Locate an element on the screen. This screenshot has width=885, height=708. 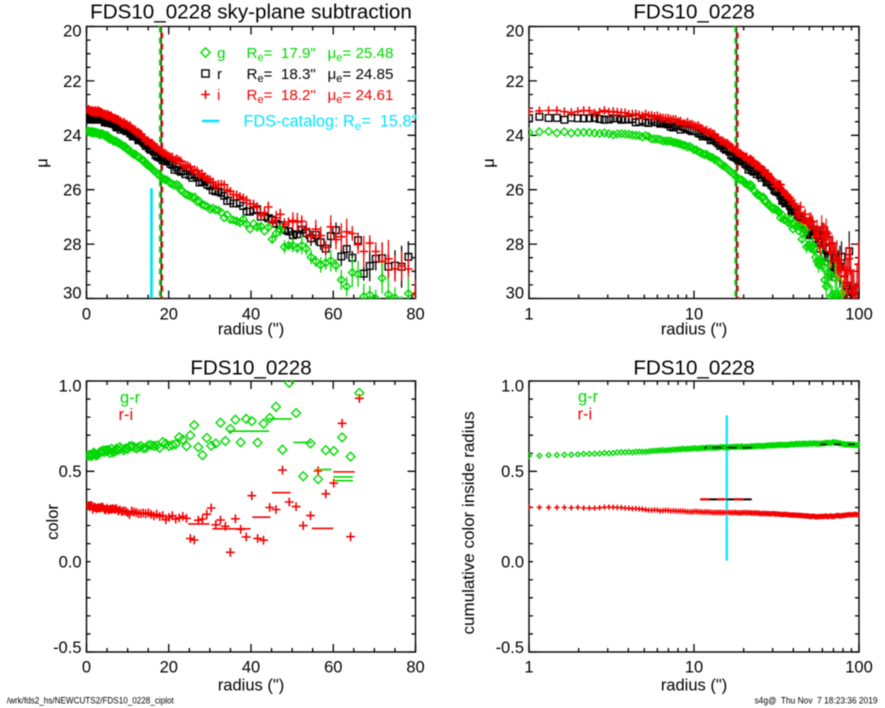
svg-text: s4g@ Thu Nov 7 18:23:36 2019 is located at coordinates (816, 700).